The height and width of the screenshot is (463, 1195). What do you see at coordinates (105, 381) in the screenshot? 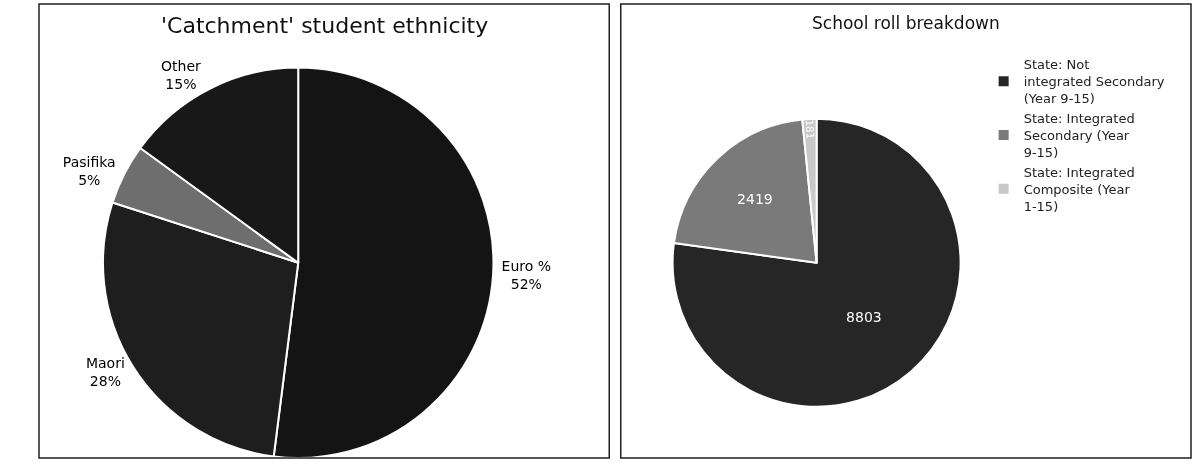
I see `data-label: 28%` at bounding box center [105, 381].